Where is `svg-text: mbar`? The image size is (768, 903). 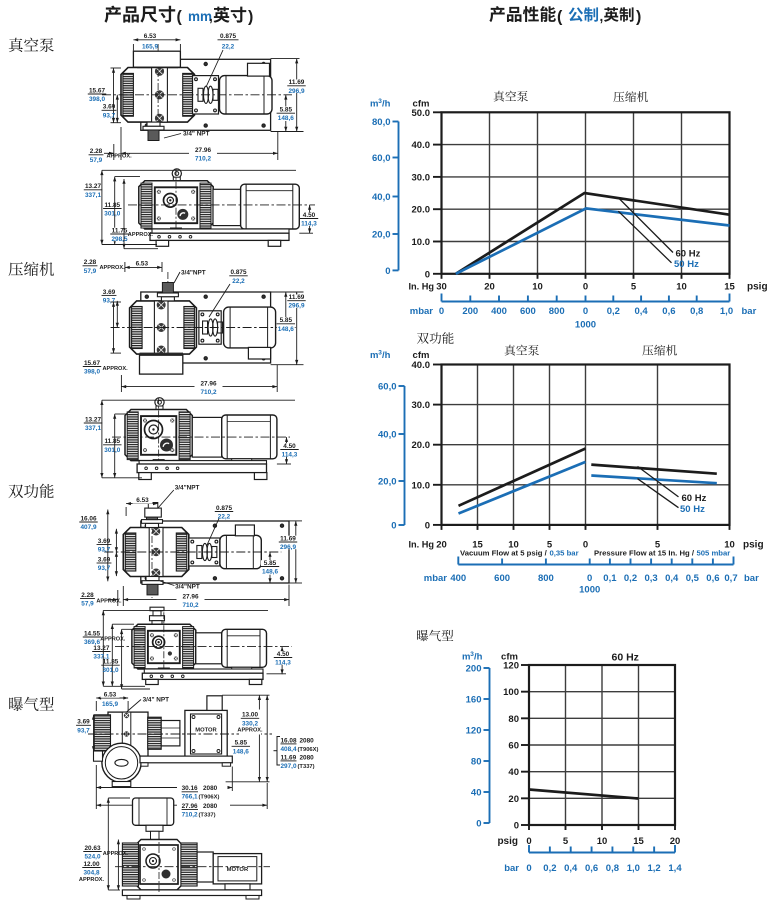
svg-text: mbar is located at coordinates (422, 311).